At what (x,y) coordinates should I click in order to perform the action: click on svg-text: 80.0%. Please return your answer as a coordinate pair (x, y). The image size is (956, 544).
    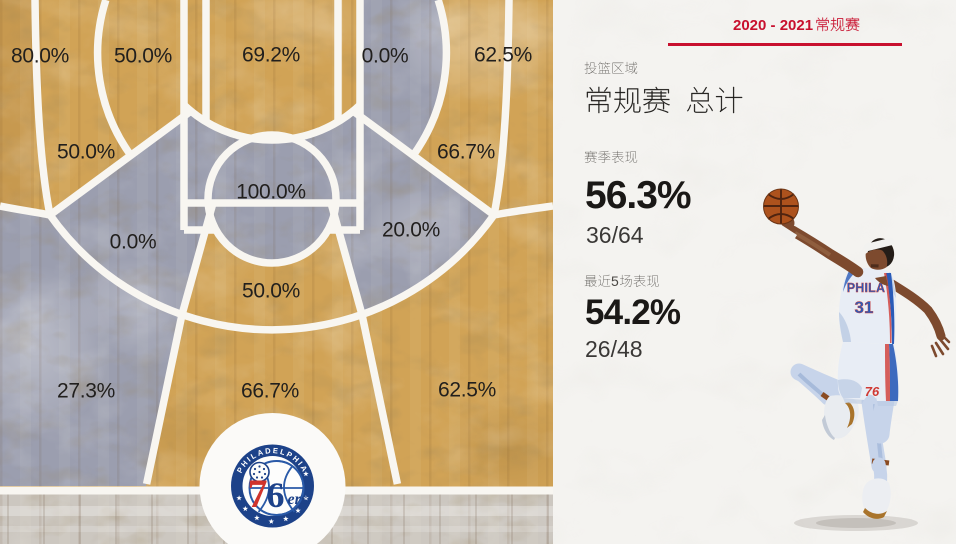
    Looking at the image, I should click on (40, 56).